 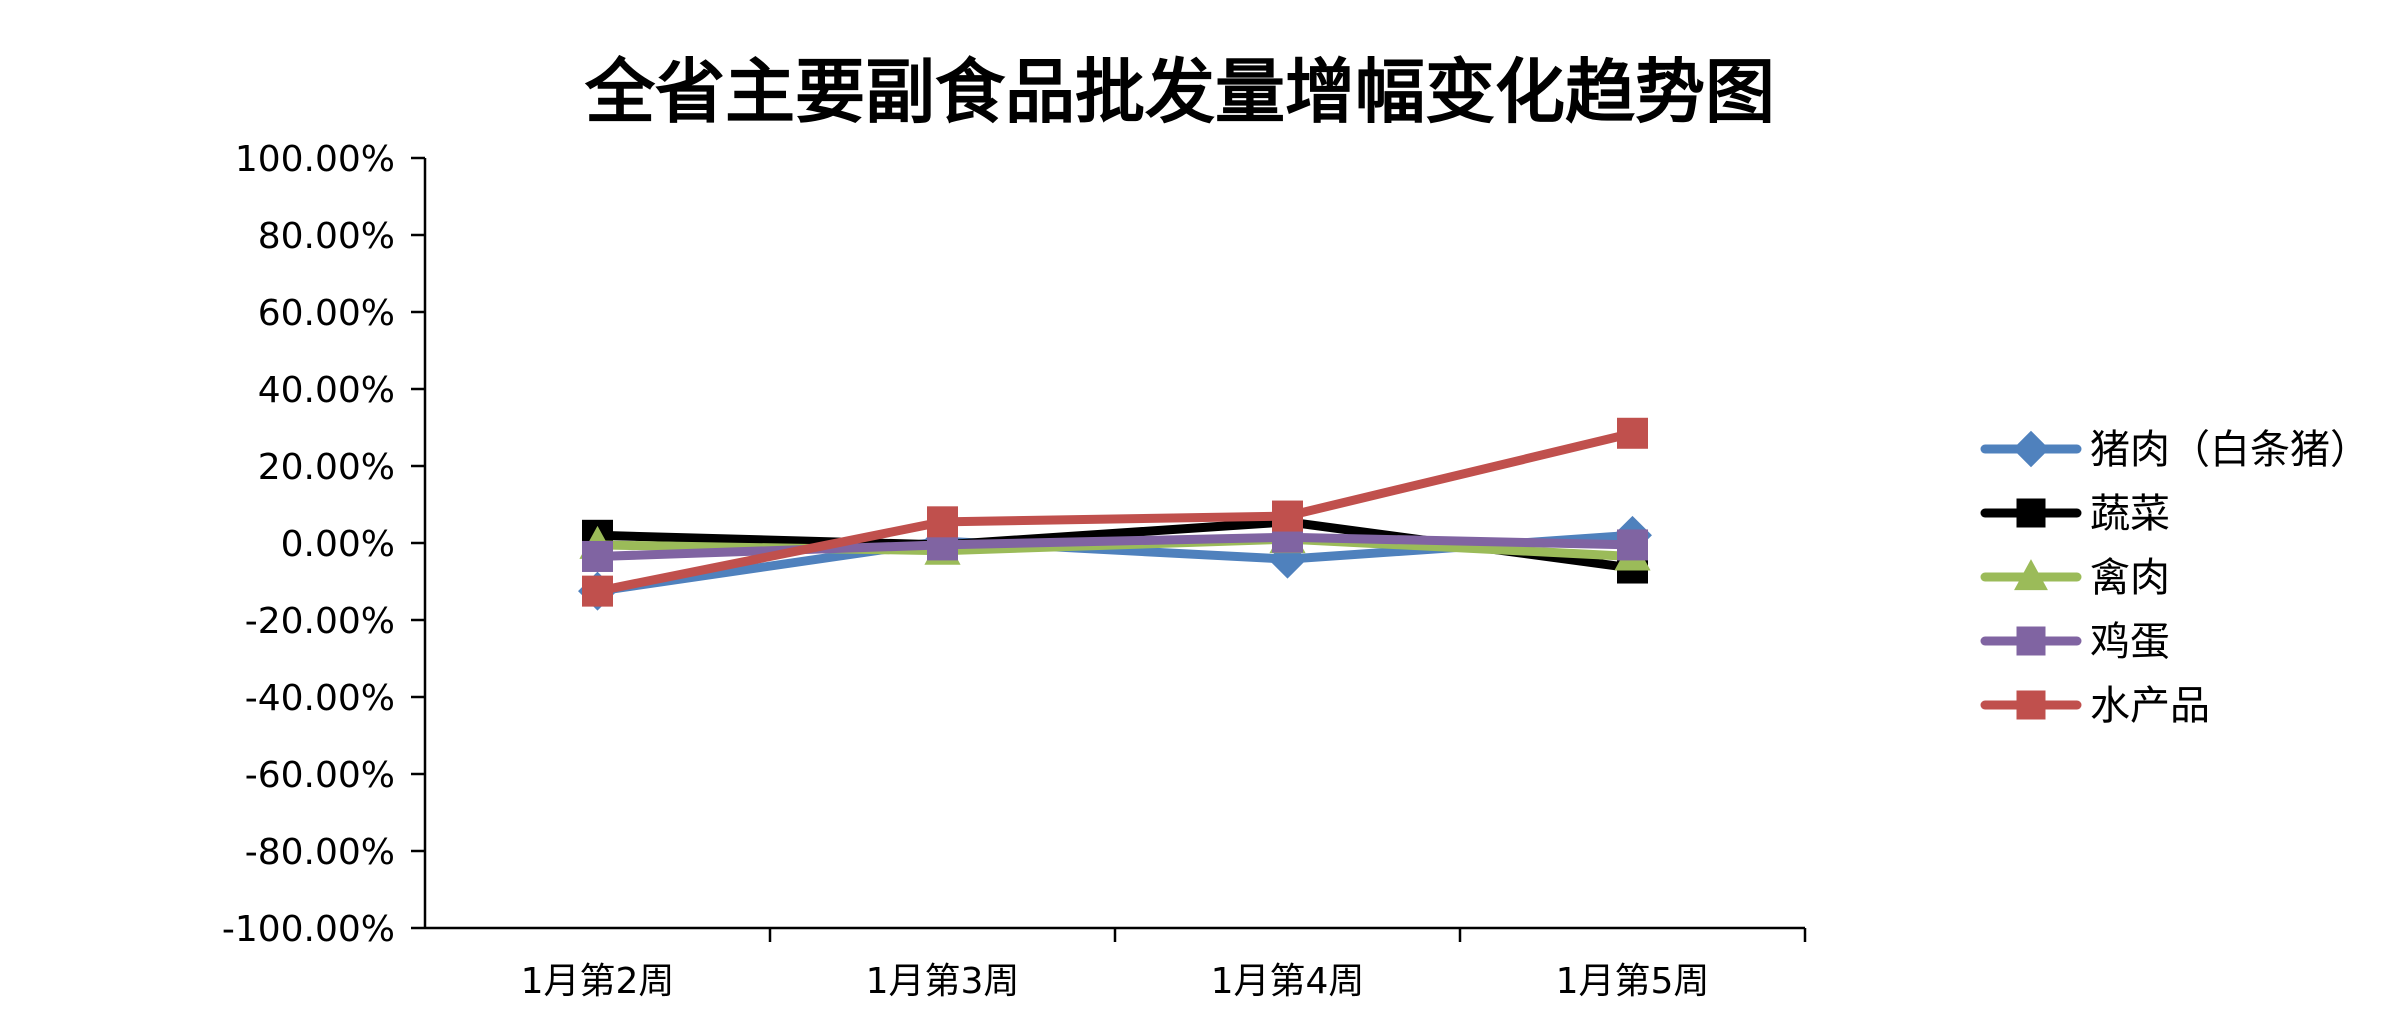 I want to click on y-tick-label: 20.00%, so click(x=326, y=467).